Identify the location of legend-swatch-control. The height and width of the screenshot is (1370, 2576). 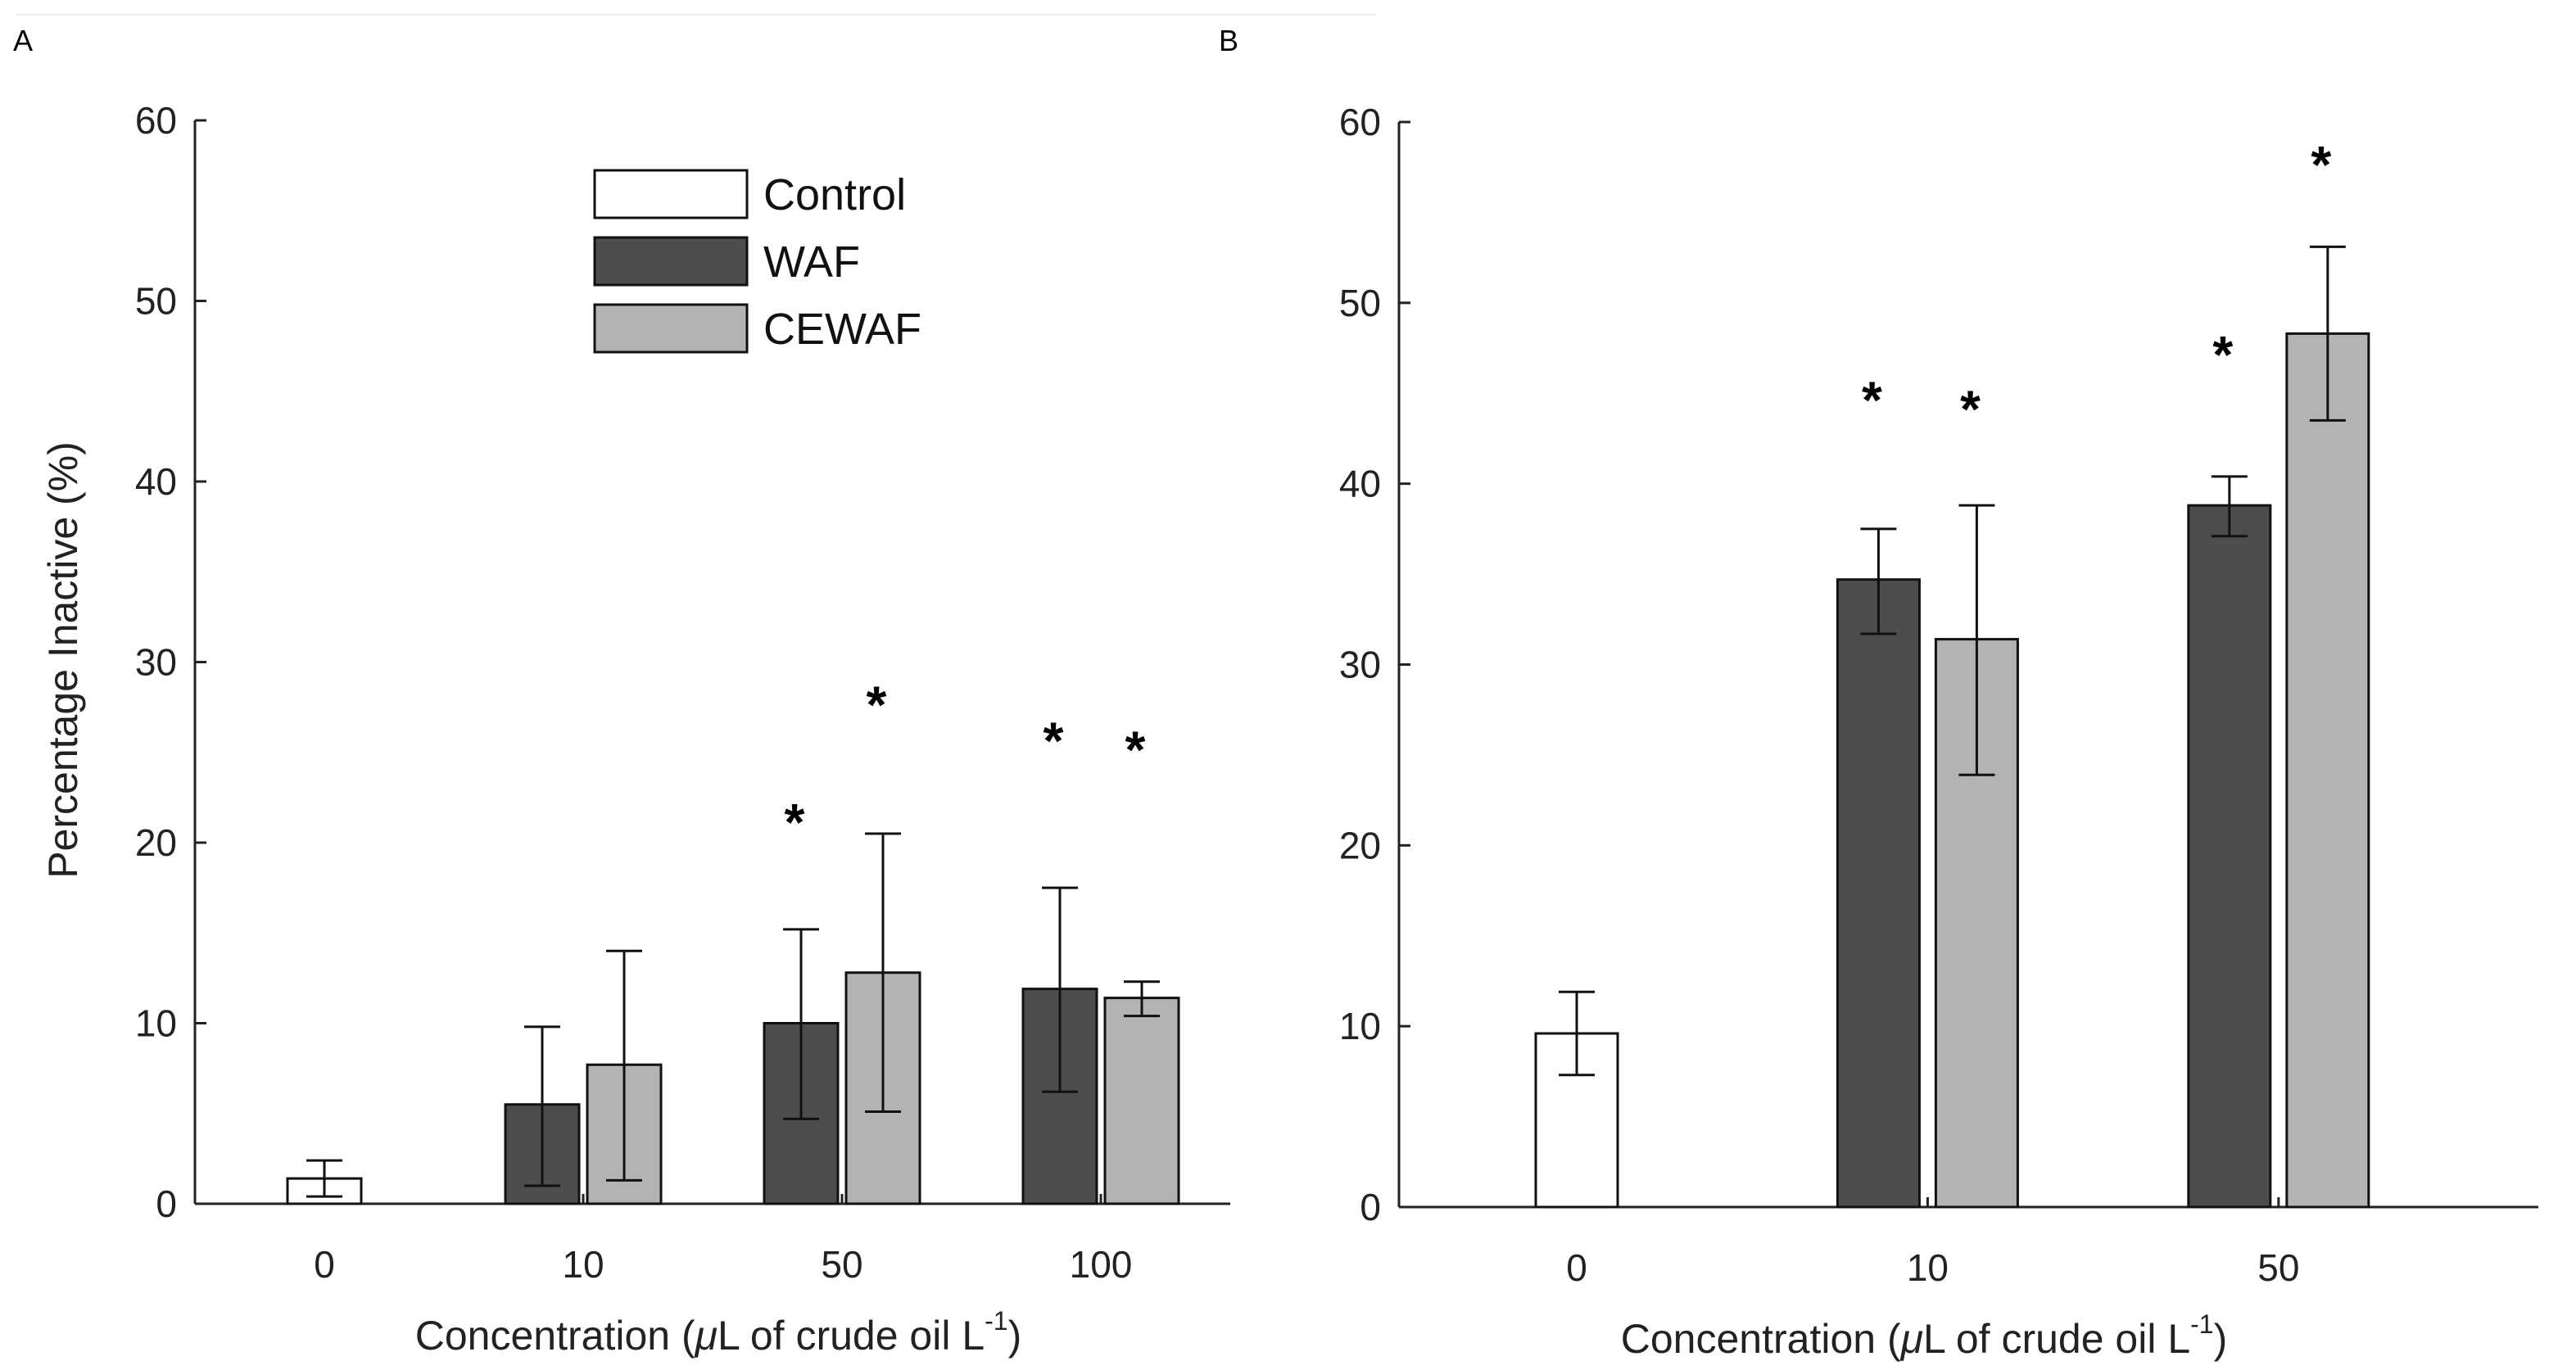
(671, 194).